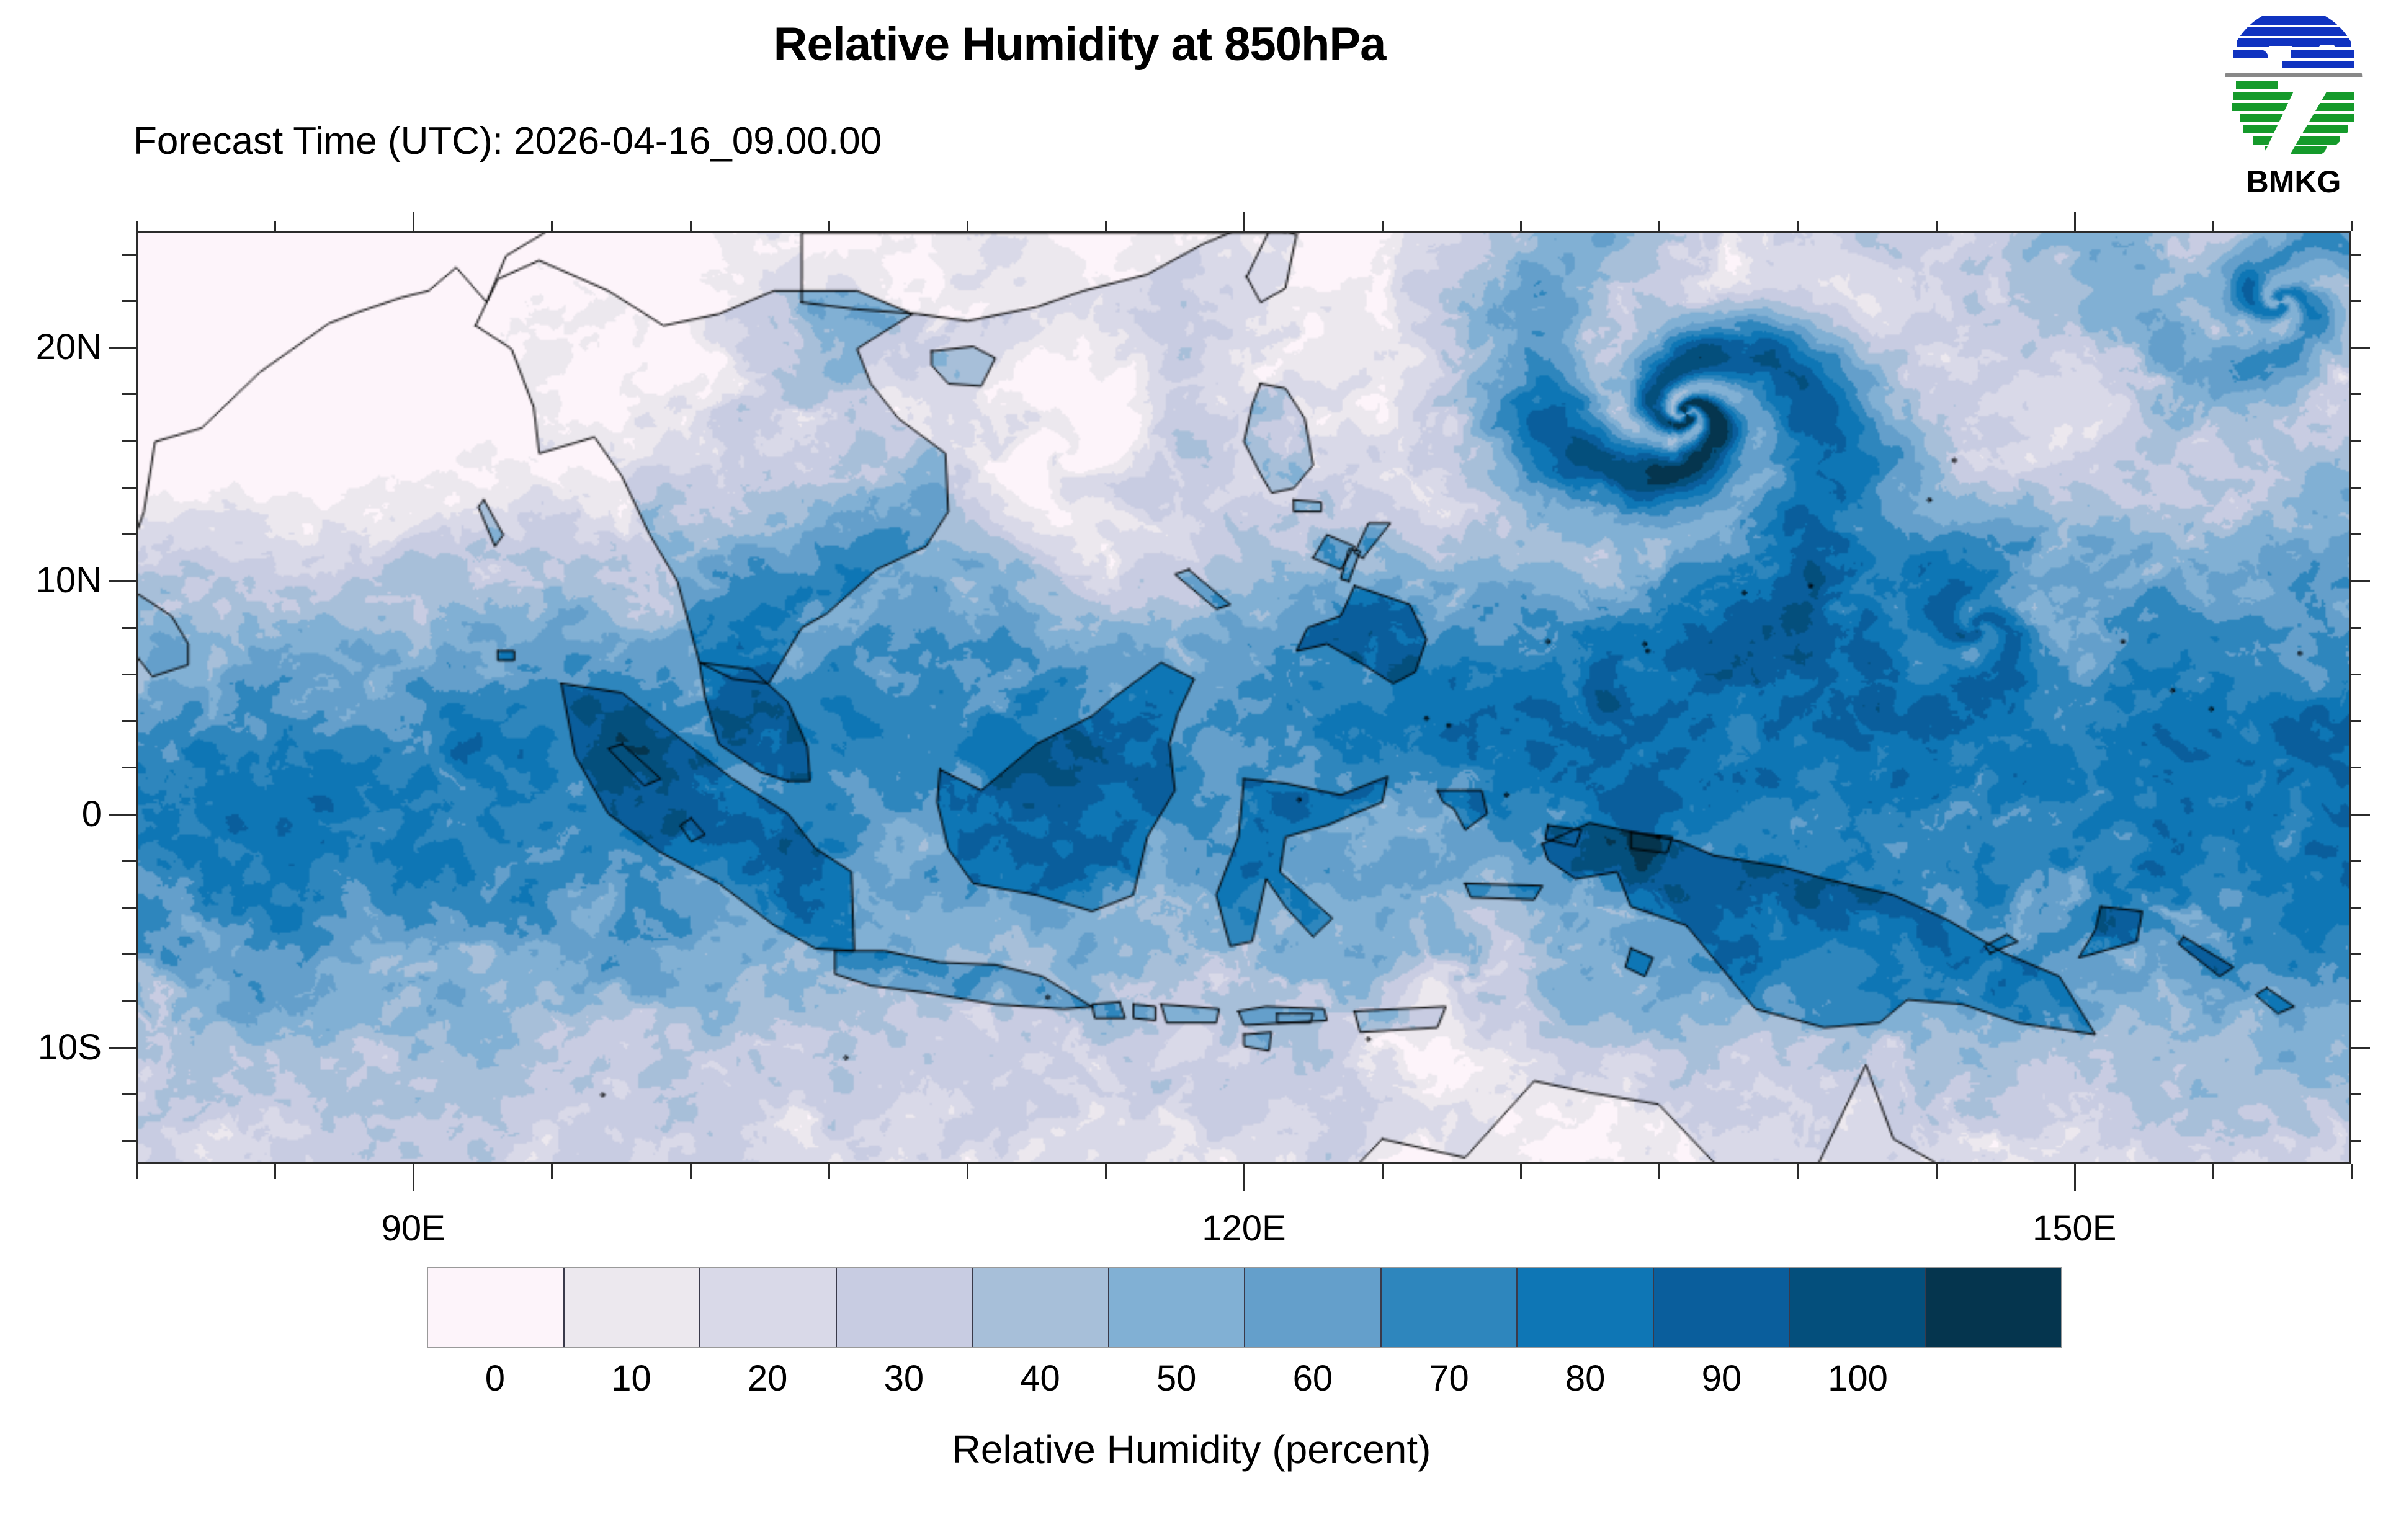 Image resolution: width=2383 pixels, height=1540 pixels. Describe the element at coordinates (631, 1379) in the screenshot. I see `colorbar-tick-label: 10` at that location.